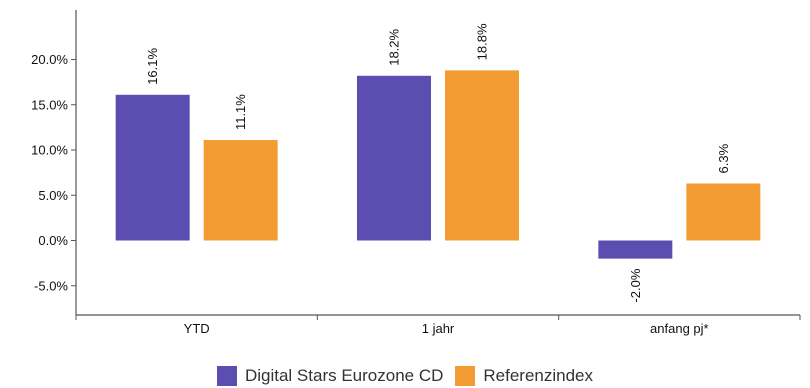 The image size is (810, 388). I want to click on y-tick-label: 20.0%, so click(49, 59).